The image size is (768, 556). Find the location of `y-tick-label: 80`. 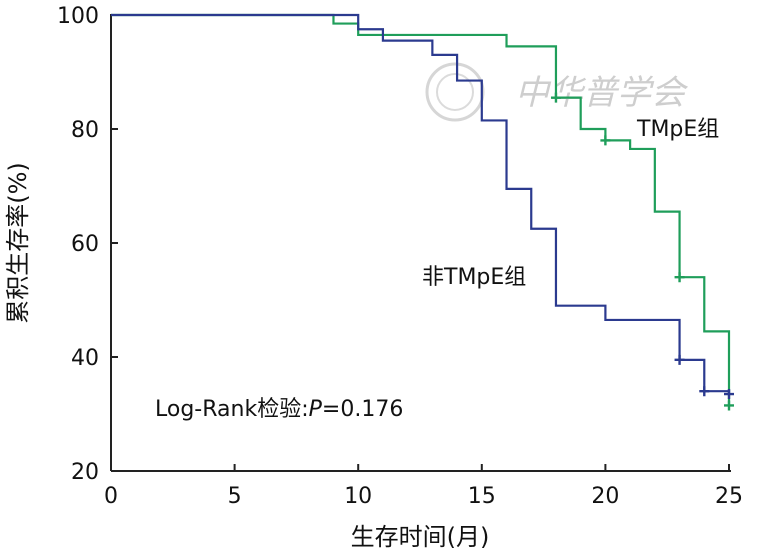

y-tick-label: 80 is located at coordinates (85, 130).